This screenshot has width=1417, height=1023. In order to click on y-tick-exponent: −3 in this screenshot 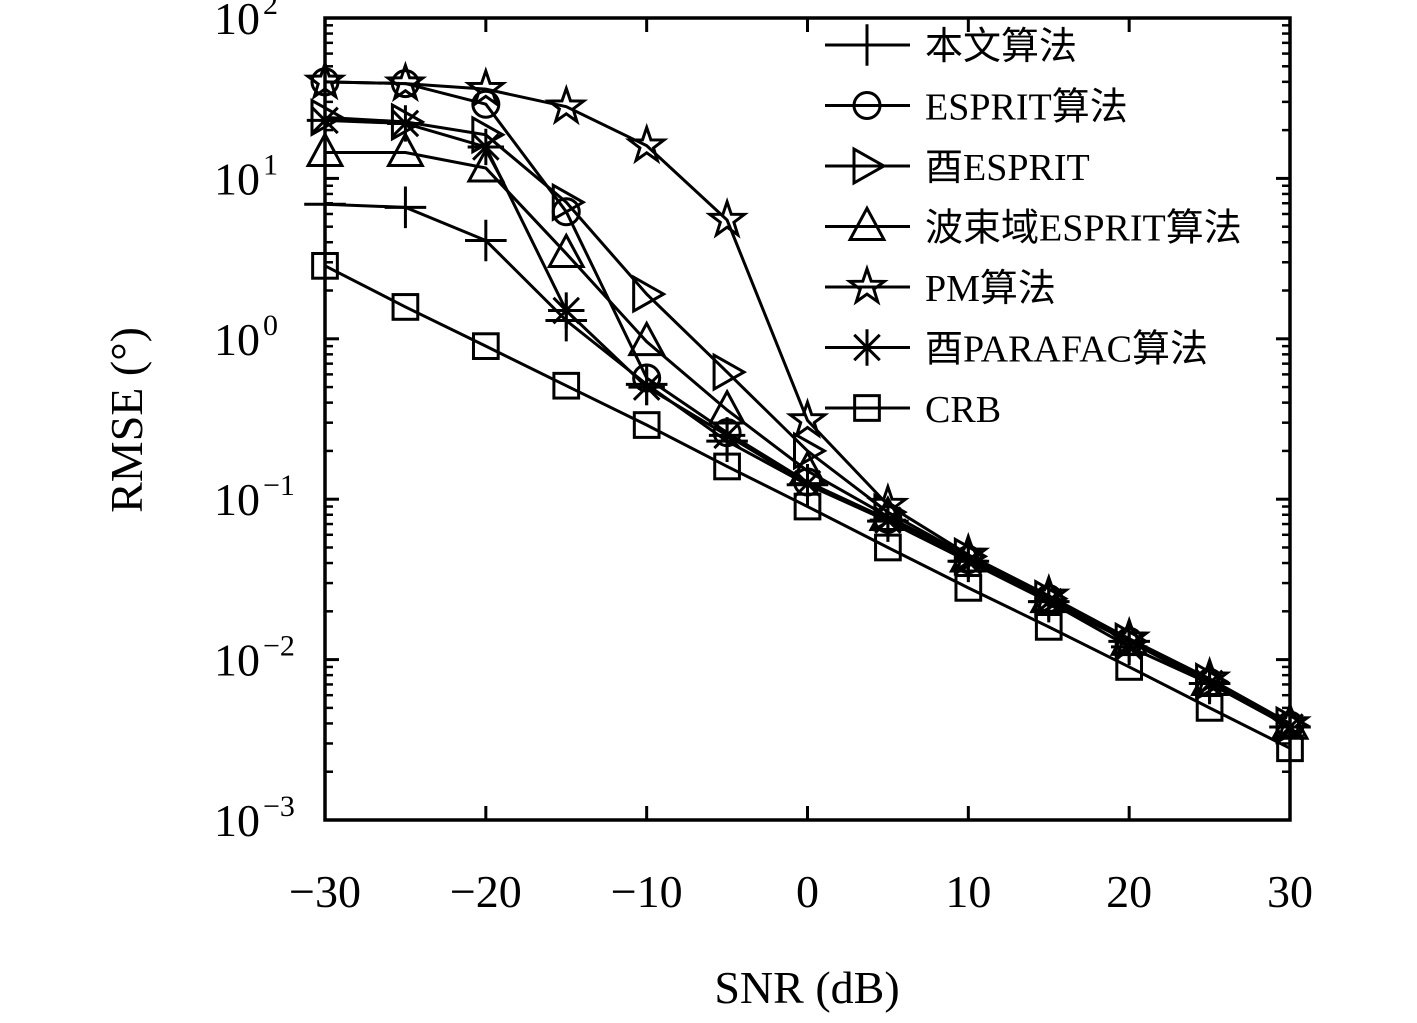, I will do `click(279, 806)`.